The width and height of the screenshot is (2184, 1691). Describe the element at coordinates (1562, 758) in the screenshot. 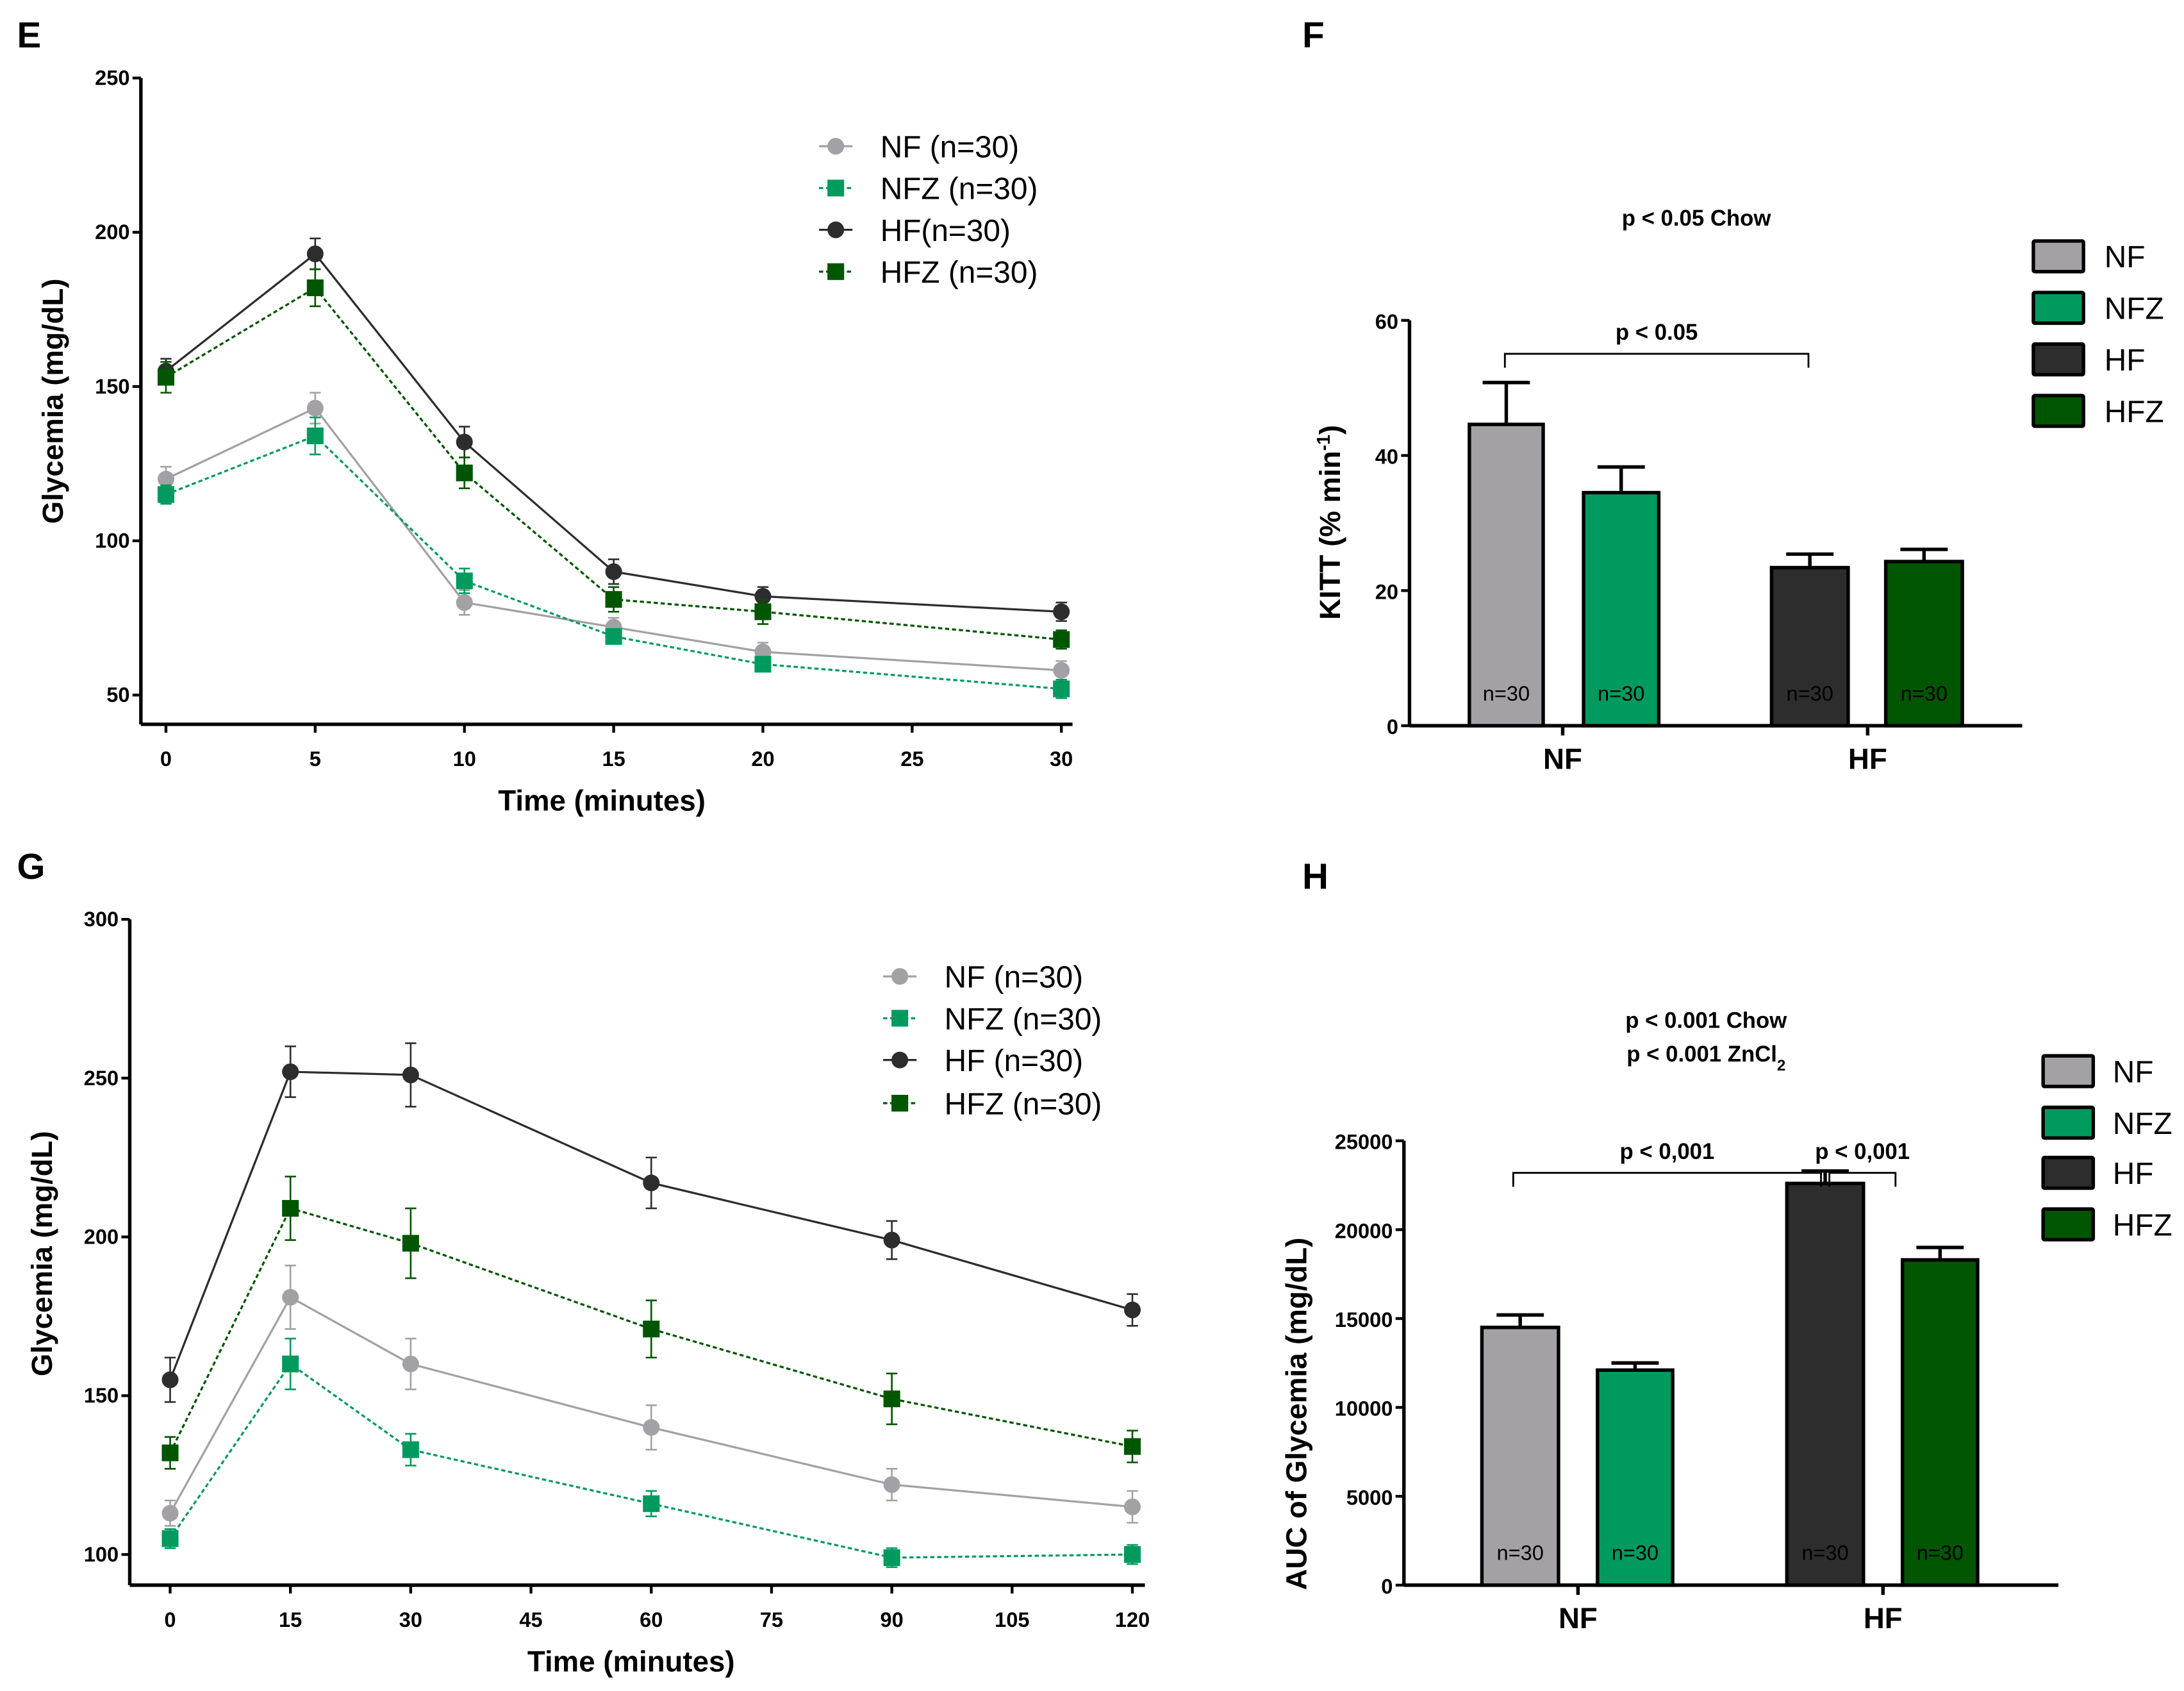

I see `x-category-label: NF` at that location.